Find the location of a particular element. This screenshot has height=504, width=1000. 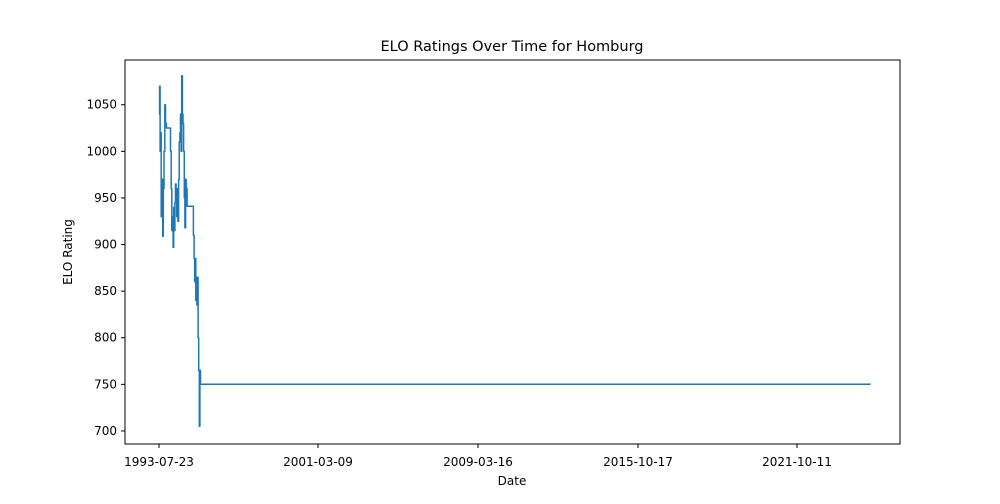

y-tick-label: 1000 is located at coordinates (101, 151).